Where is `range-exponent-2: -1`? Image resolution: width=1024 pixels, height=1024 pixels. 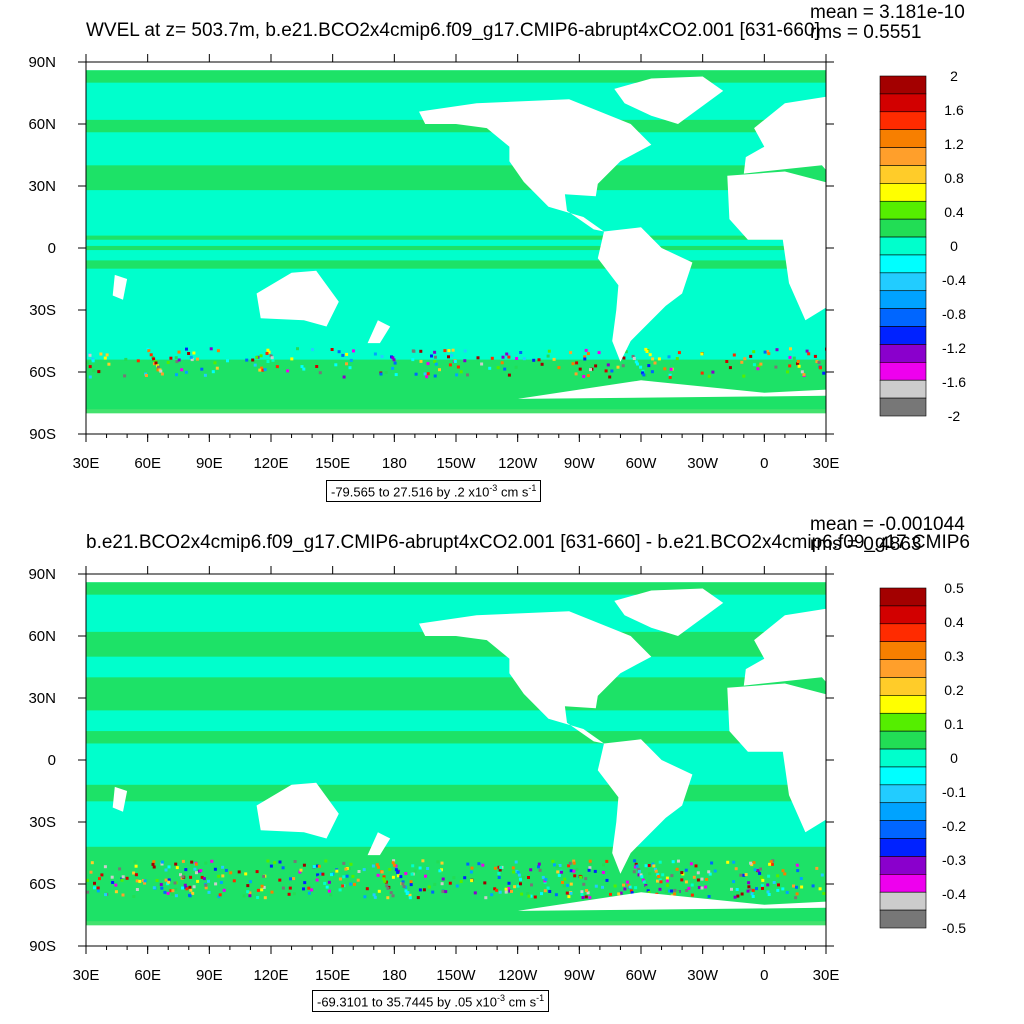 range-exponent-2: -1 is located at coordinates (532, 488).